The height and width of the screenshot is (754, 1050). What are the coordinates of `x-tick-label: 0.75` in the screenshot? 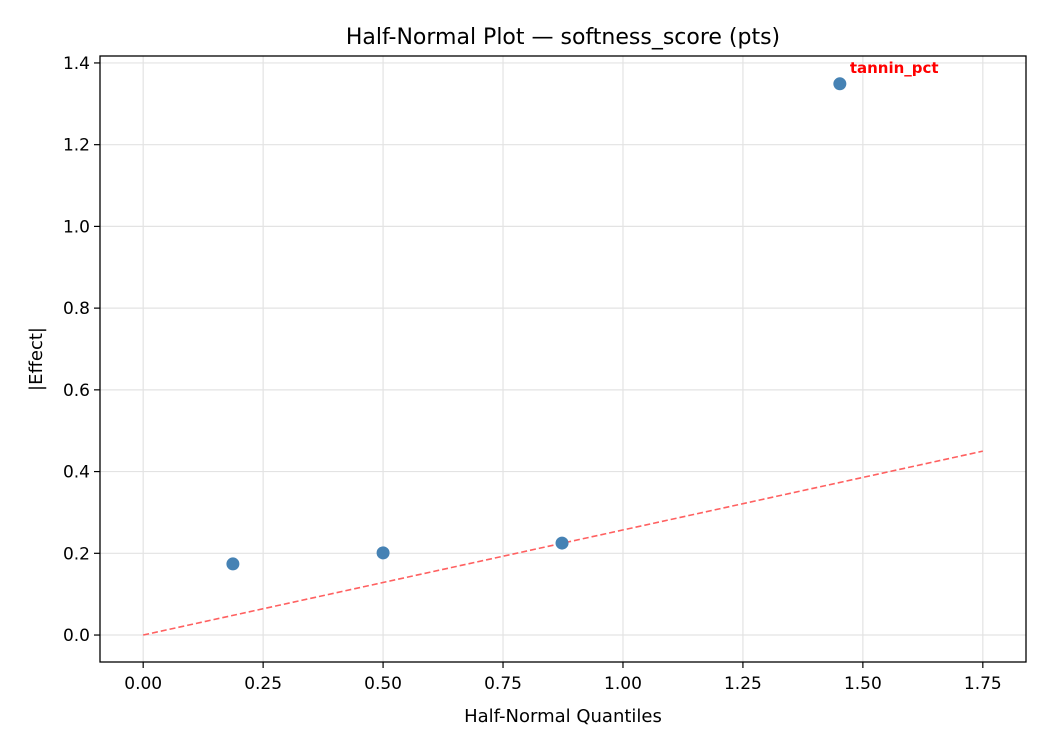 It's located at (503, 684).